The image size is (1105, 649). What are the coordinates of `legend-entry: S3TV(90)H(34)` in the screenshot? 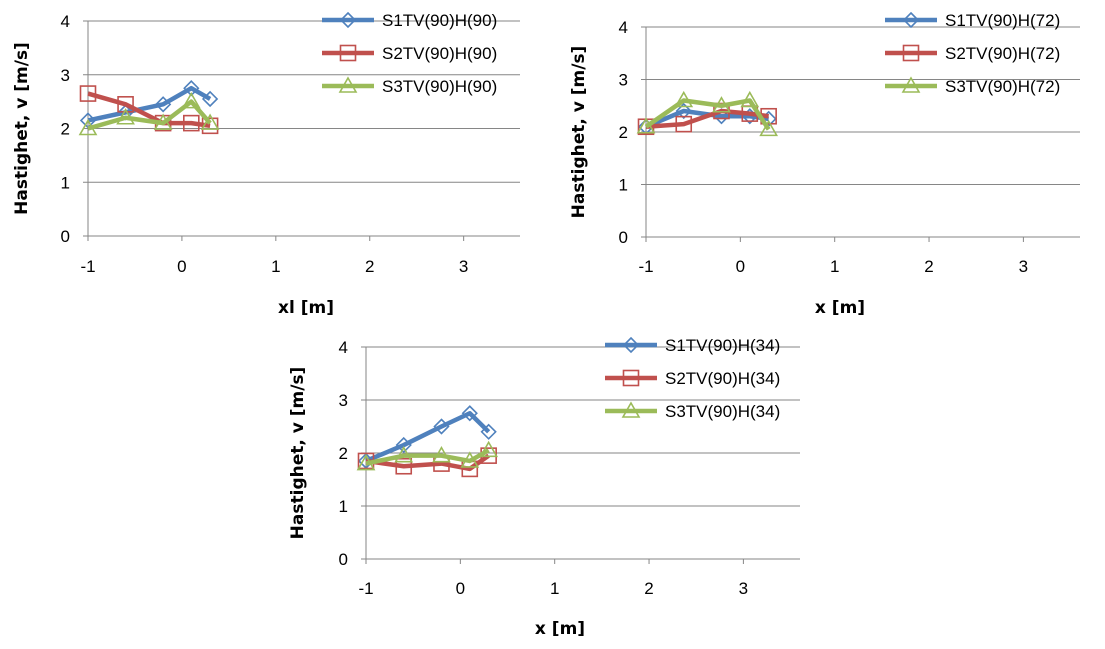 It's located at (692, 411).